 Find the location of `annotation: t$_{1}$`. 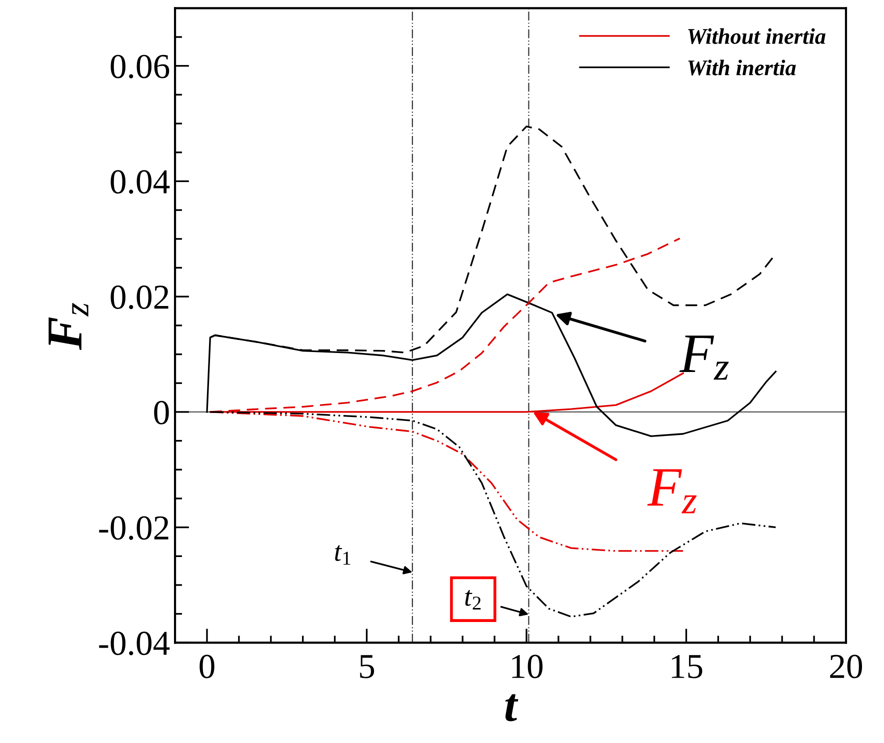

annotation: t$_{1}$ is located at coordinates (342, 555).